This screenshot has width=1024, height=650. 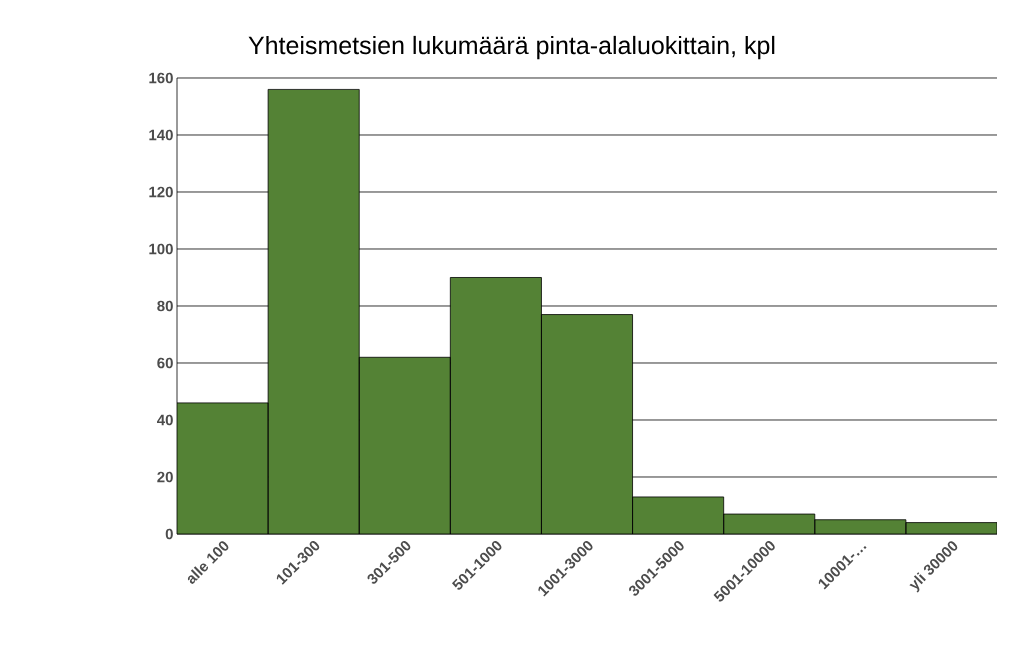 I want to click on y-tick-label: 120, so click(x=161, y=192).